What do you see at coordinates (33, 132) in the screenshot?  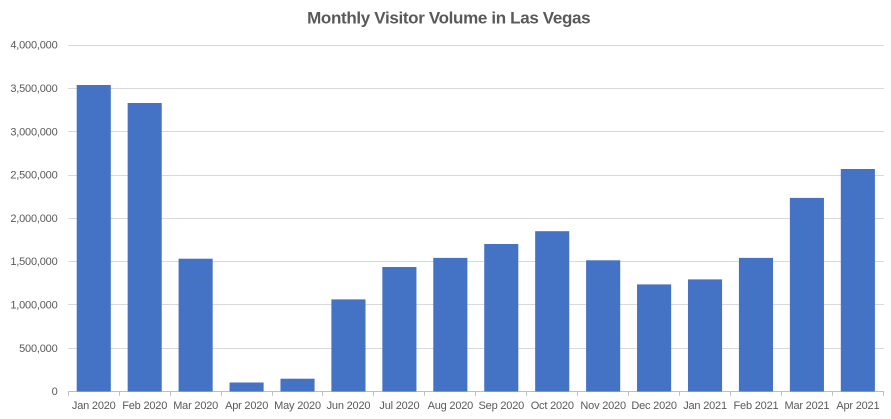 I see `svg-text: 3,000,000` at bounding box center [33, 132].